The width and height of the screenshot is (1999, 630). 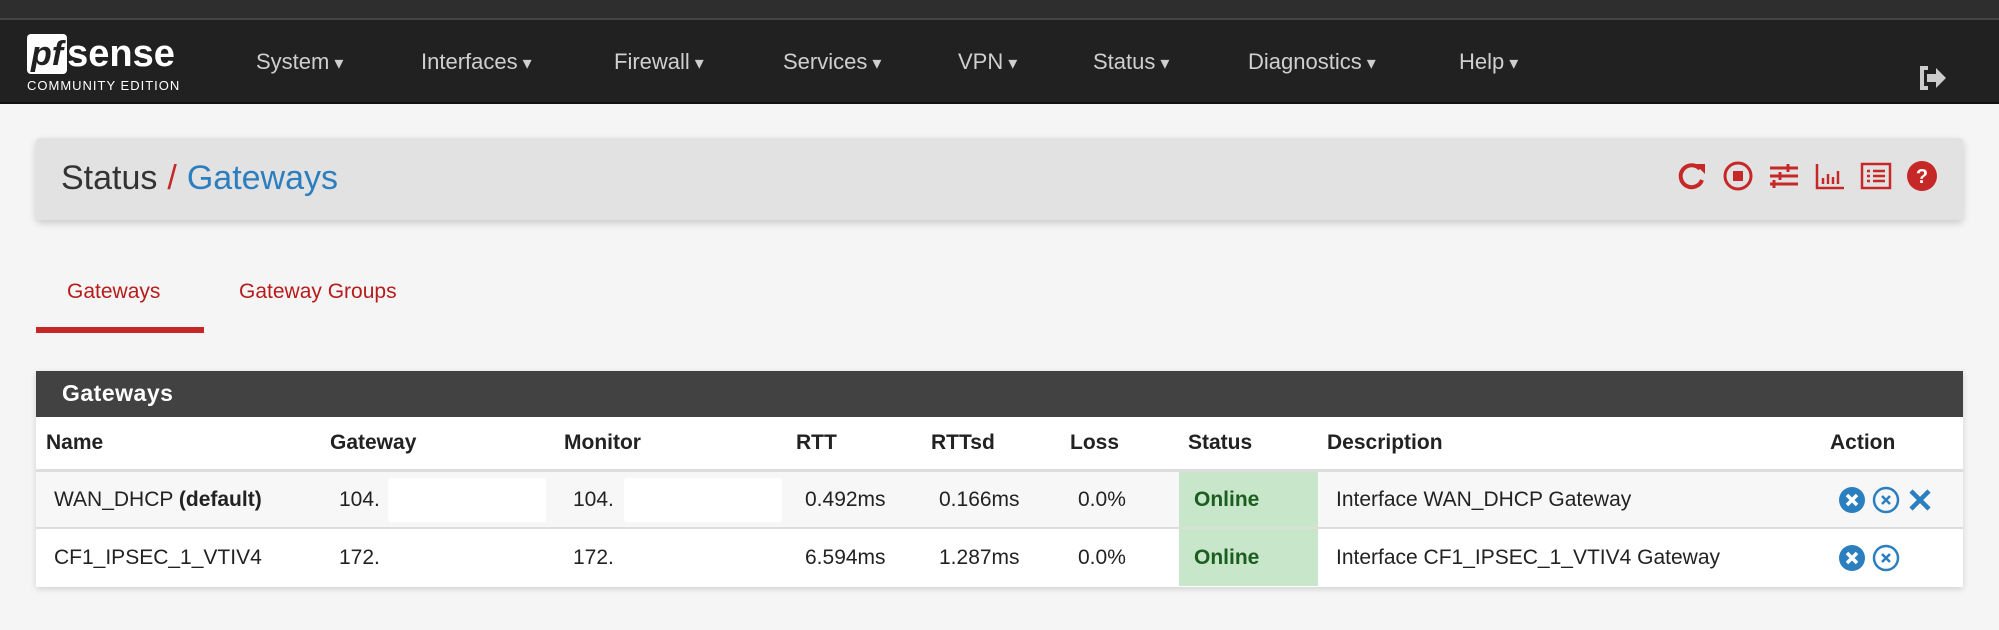 What do you see at coordinates (979, 557) in the screenshot?
I see `rttsd-value: 1.287ms` at bounding box center [979, 557].